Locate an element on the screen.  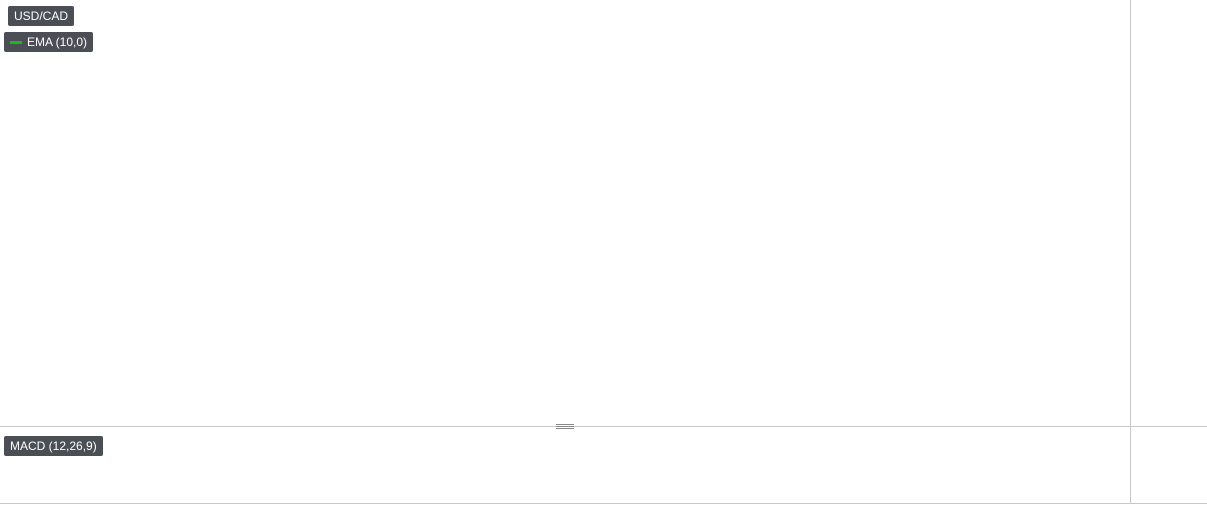
symbol-text: USD/CAD is located at coordinates (41, 16).